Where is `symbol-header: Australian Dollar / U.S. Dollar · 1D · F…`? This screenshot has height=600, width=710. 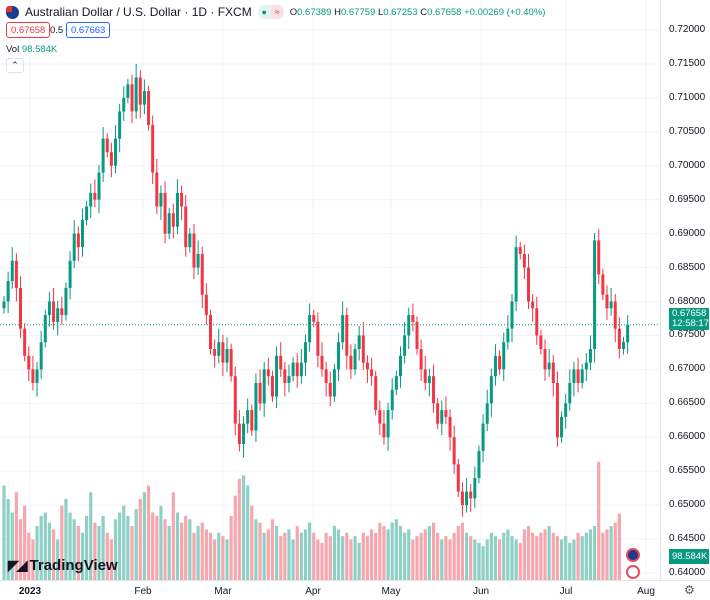
symbol-header: Australian Dollar / U.S. Dollar · 1D · F… is located at coordinates (275, 12).